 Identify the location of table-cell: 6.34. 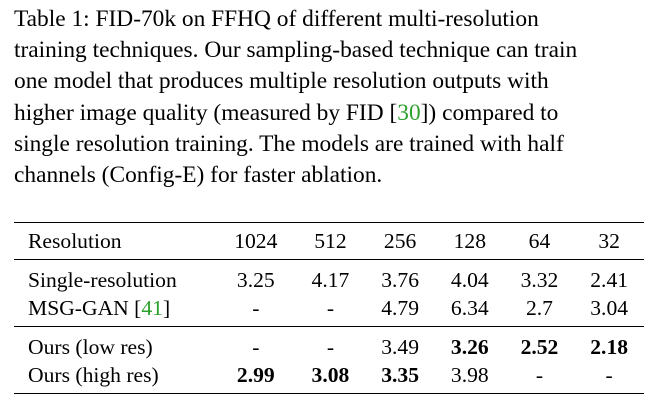
(469, 308).